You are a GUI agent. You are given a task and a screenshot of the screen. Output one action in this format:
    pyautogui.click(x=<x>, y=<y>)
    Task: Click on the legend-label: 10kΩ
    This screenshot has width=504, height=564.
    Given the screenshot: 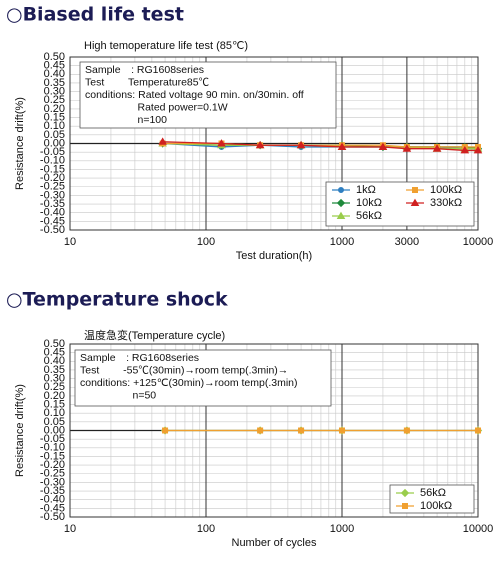 What is the action you would take?
    pyautogui.click(x=369, y=203)
    